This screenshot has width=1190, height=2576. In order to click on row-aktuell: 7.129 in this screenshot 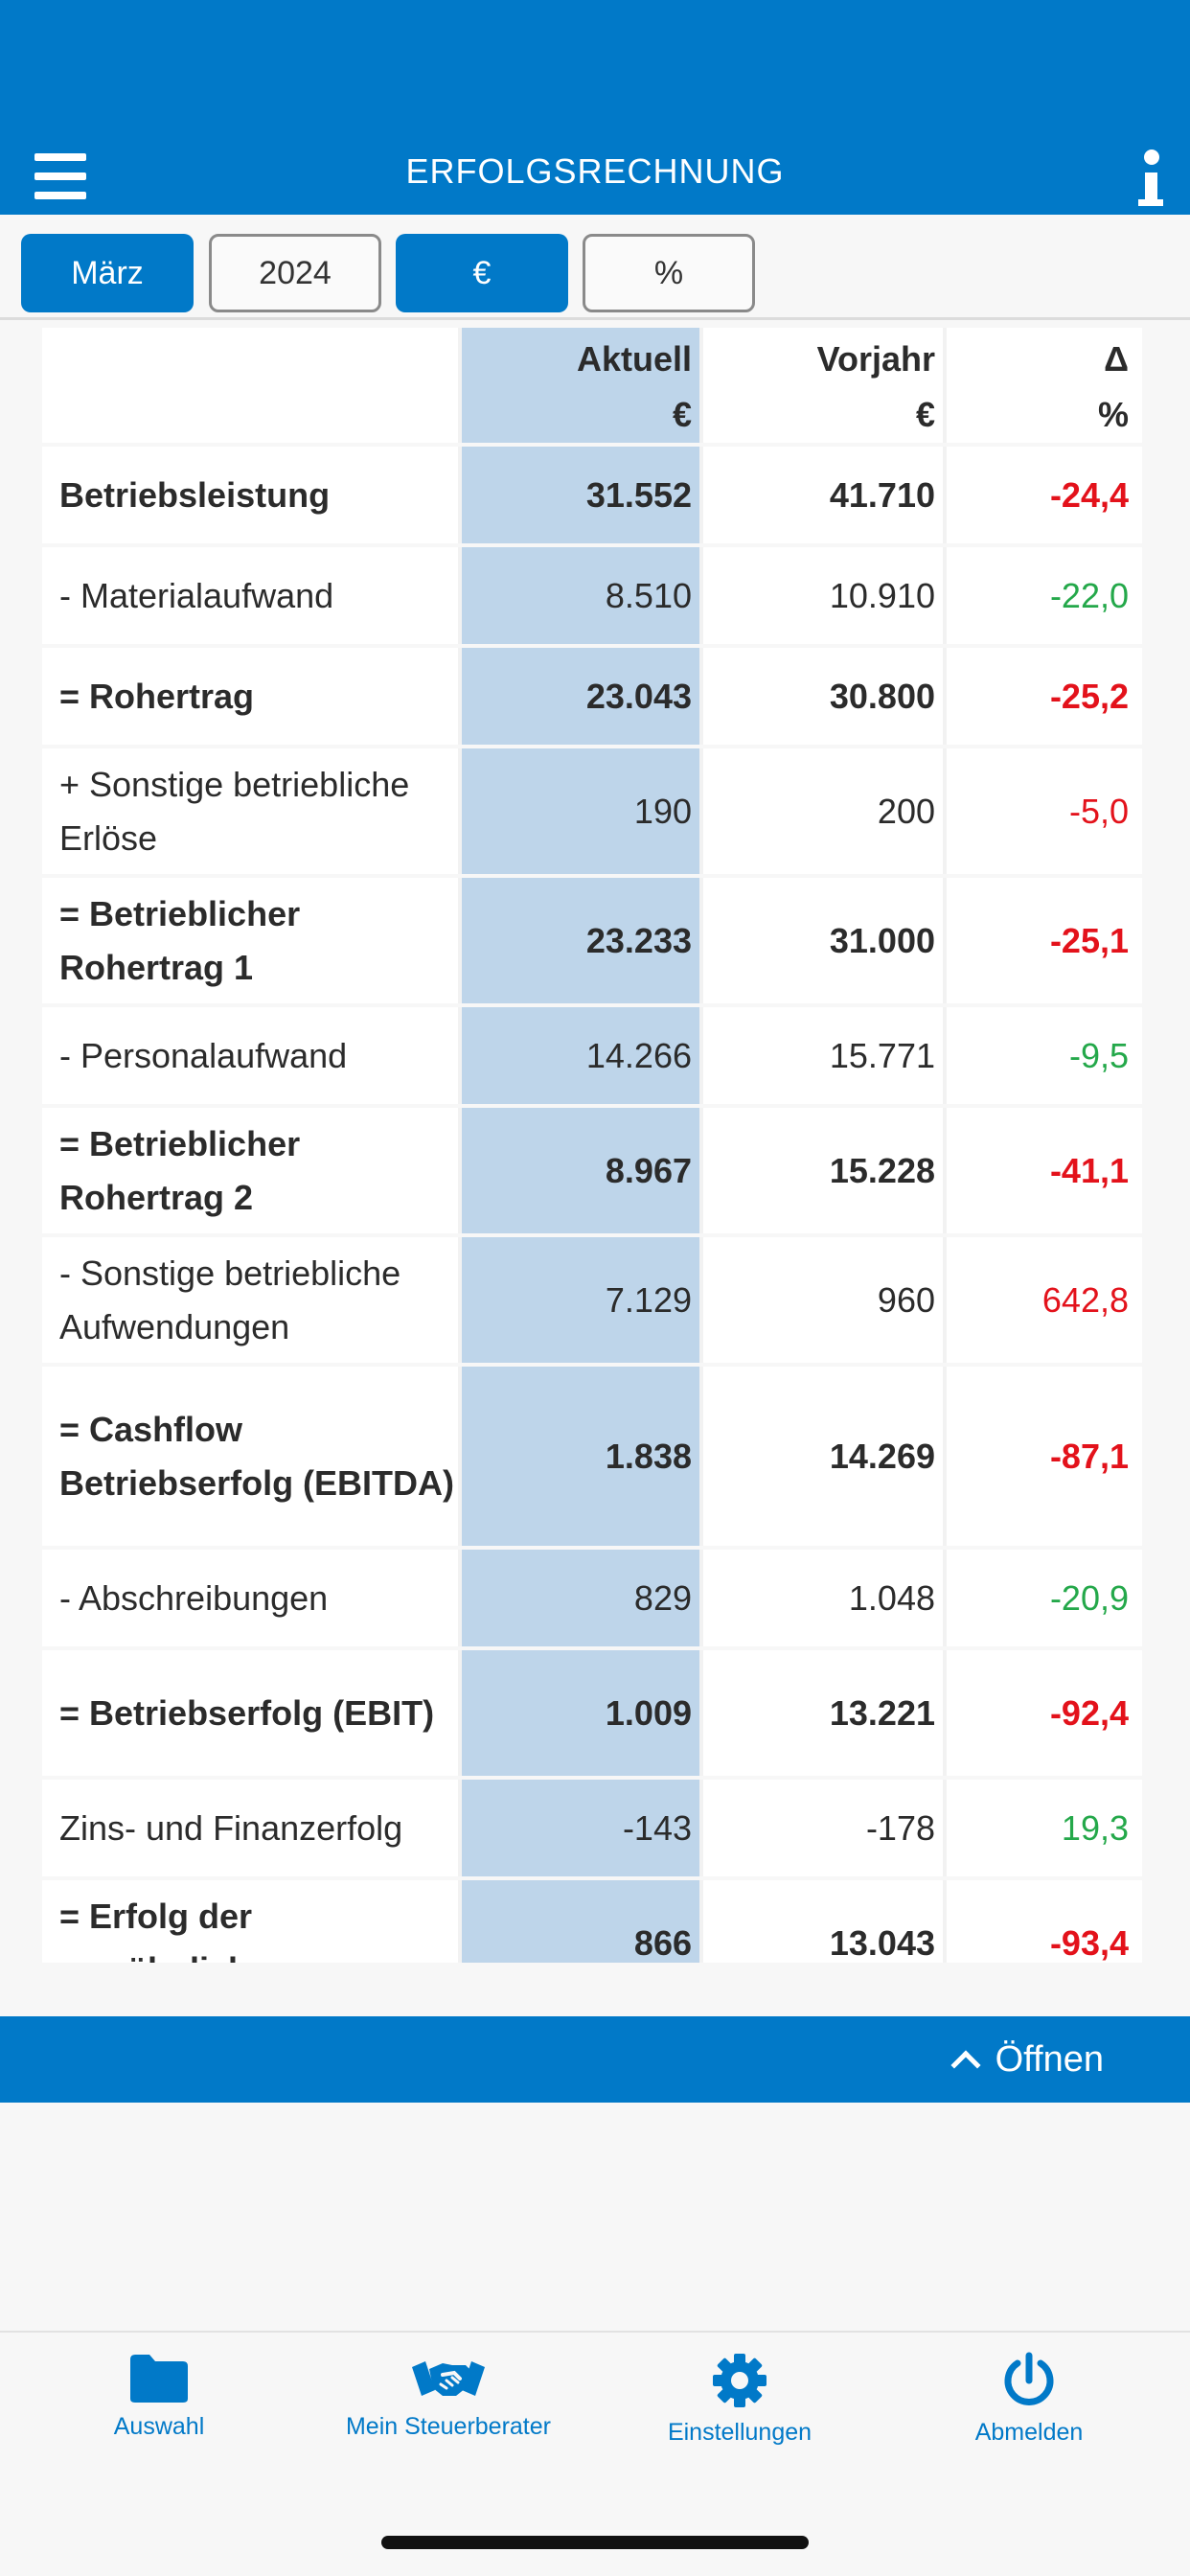, I will do `click(583, 1300)`.